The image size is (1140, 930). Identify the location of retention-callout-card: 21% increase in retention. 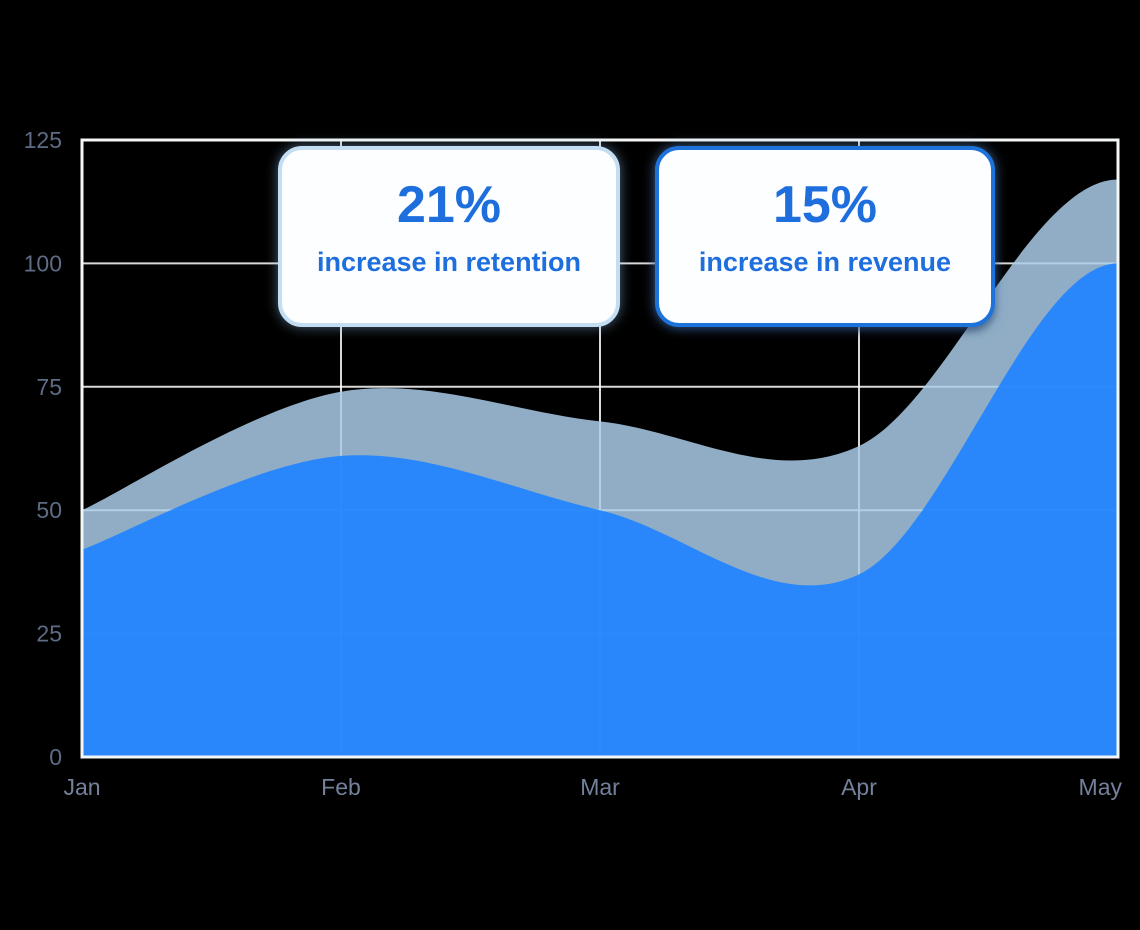
(449, 236).